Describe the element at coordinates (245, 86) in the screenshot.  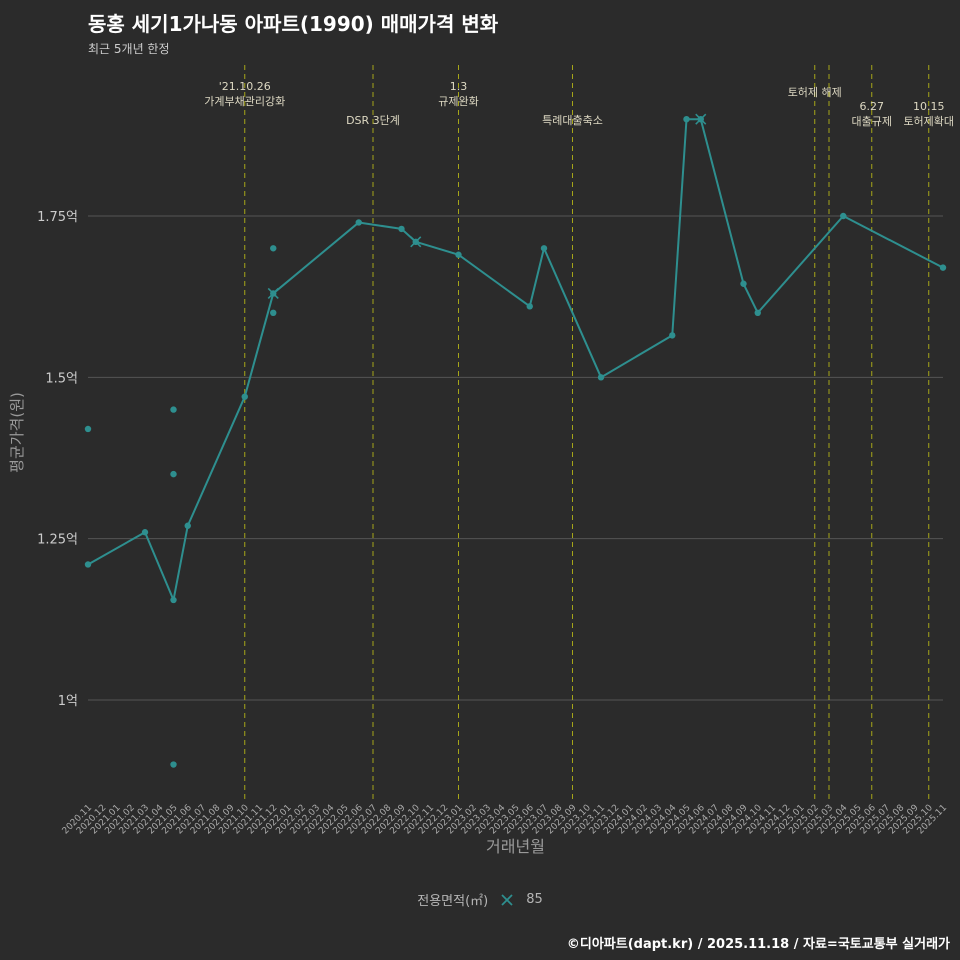
I see `event-label: '21.10.26` at that location.